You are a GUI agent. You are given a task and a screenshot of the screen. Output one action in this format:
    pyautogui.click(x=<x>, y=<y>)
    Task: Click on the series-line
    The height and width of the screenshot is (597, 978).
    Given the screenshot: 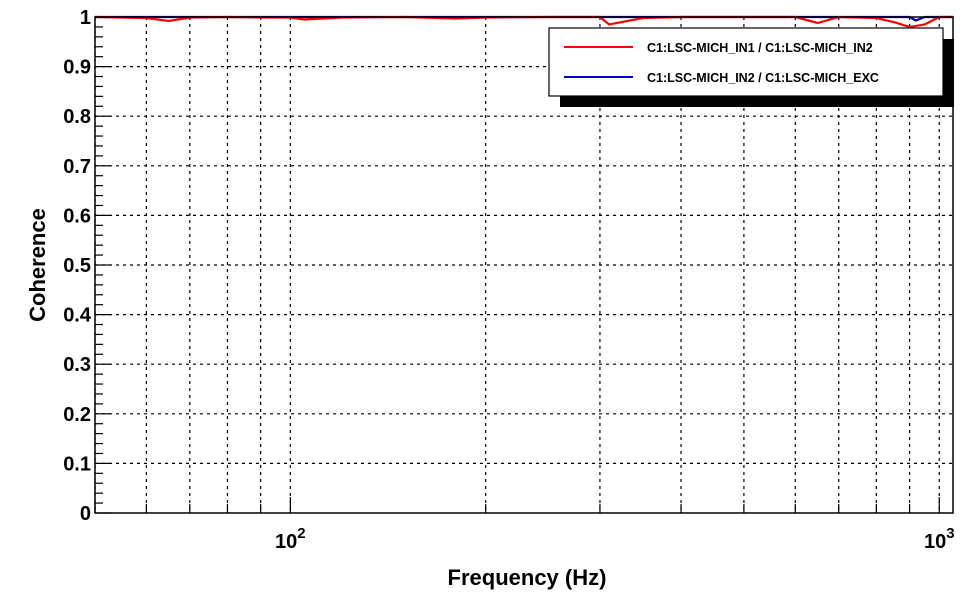 What is the action you would take?
    pyautogui.click(x=524, y=22)
    